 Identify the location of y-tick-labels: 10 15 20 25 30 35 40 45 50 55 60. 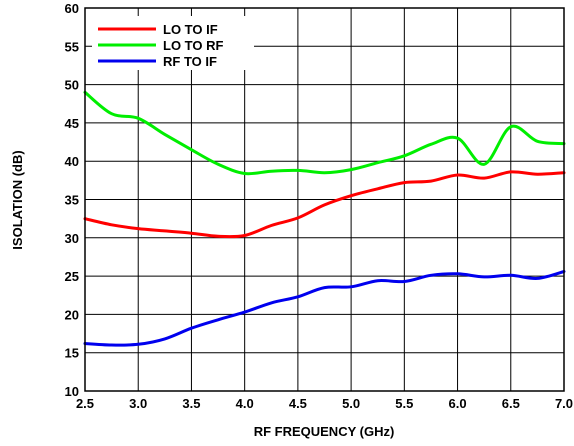
(72, 200).